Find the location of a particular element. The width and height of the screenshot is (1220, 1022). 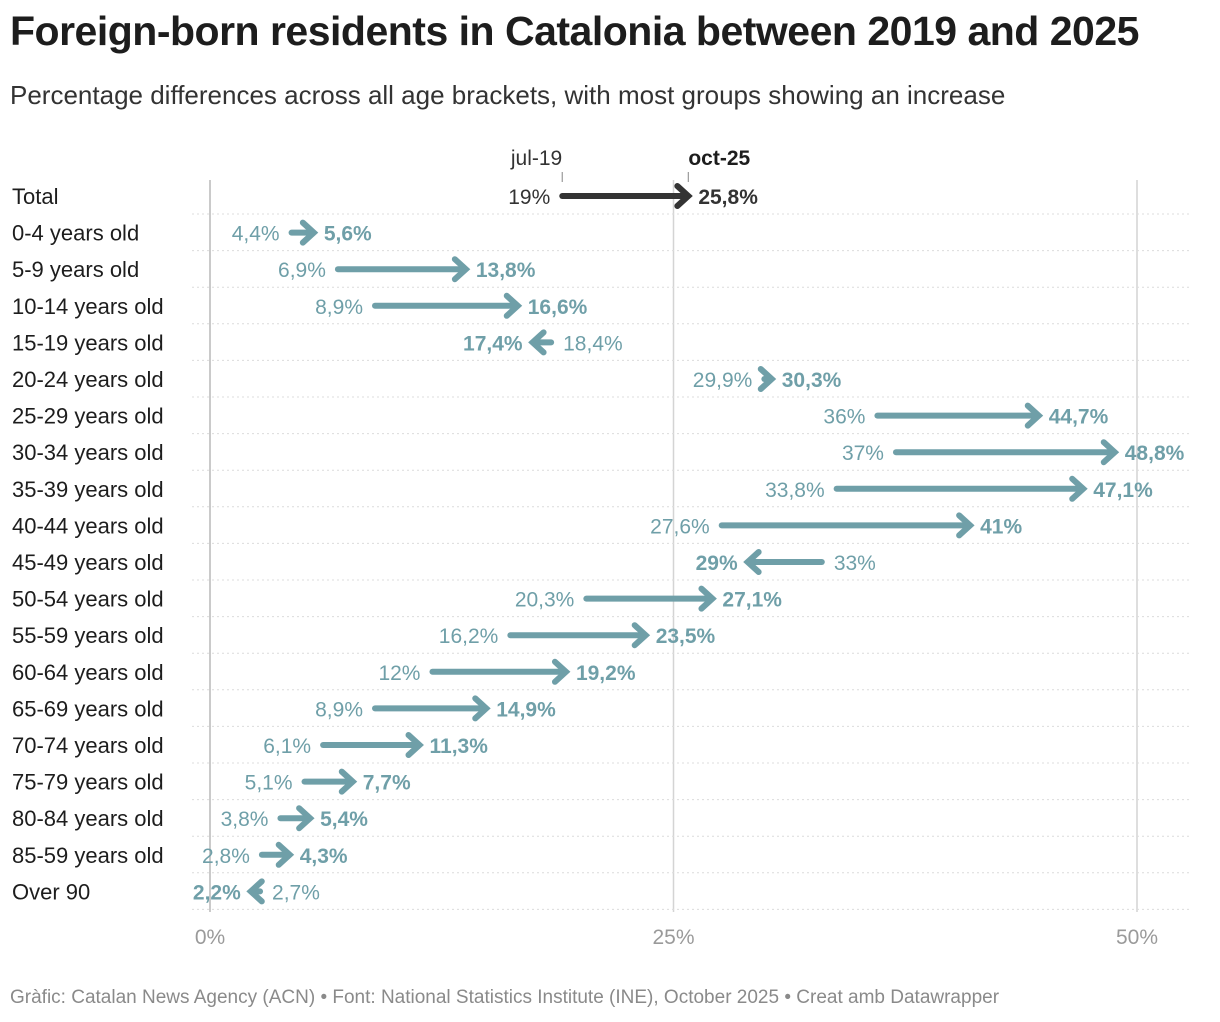

age-row: 25-29 years old 36% 44,7% is located at coordinates (560, 415).